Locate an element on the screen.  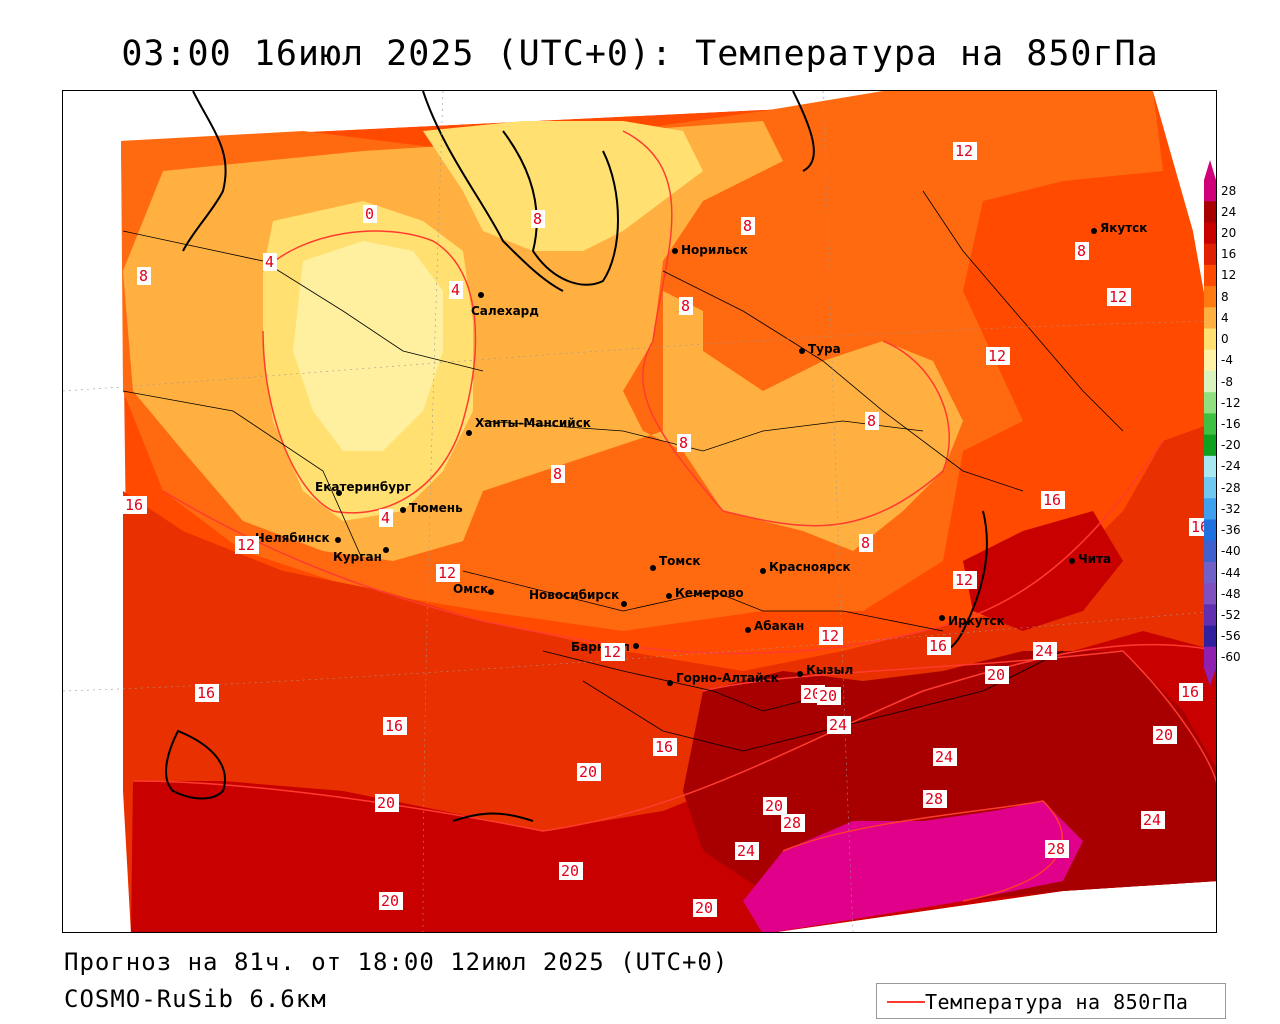
colorbar-tick-label: 24 is located at coordinates (1229, 211).